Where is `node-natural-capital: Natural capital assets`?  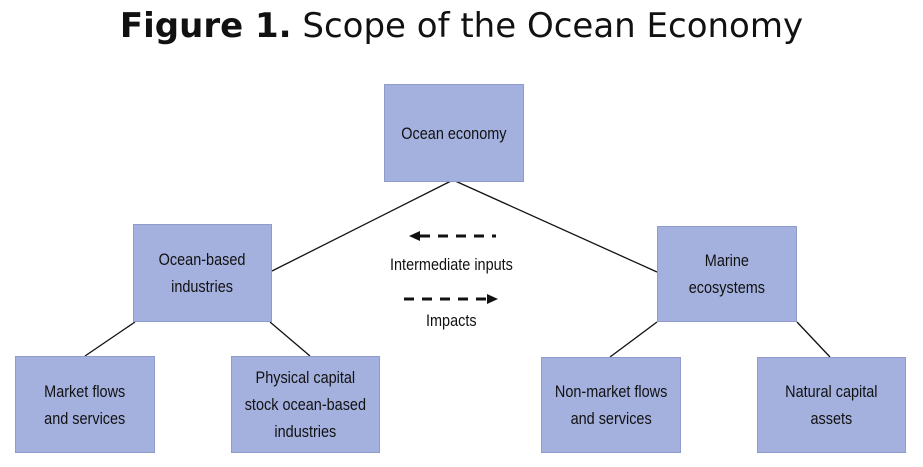 node-natural-capital: Natural capital assets is located at coordinates (831, 405).